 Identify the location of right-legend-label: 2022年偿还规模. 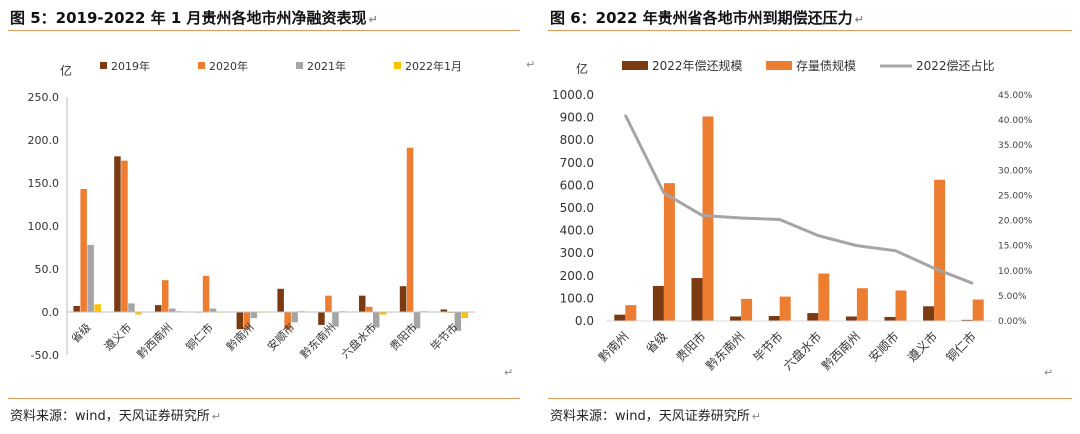
(697, 65).